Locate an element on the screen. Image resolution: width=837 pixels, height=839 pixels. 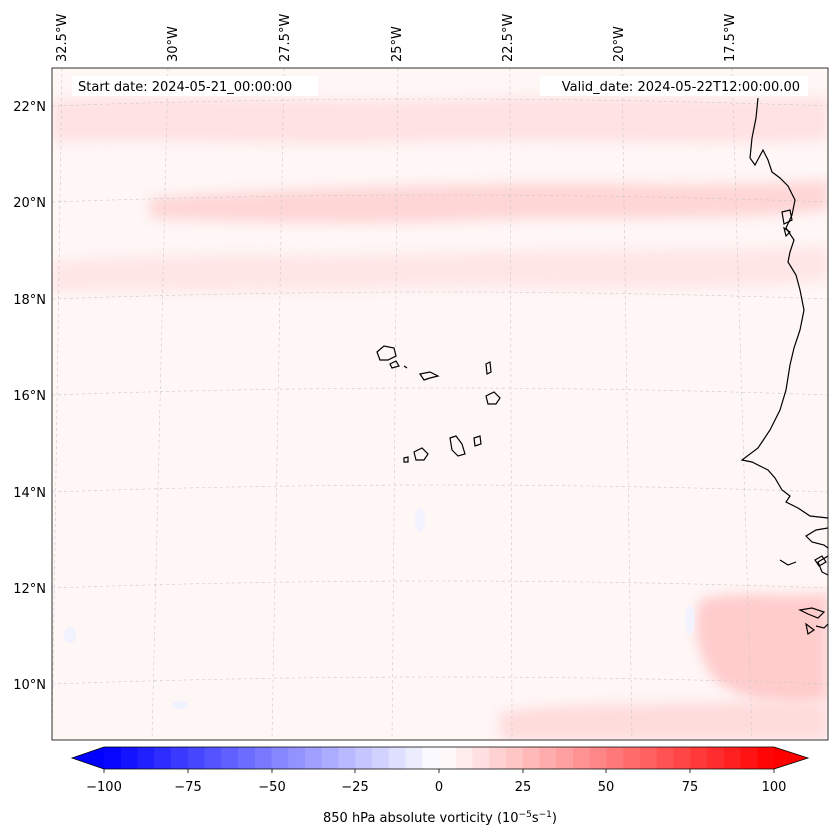
meridian-30w is located at coordinates (160, 404).